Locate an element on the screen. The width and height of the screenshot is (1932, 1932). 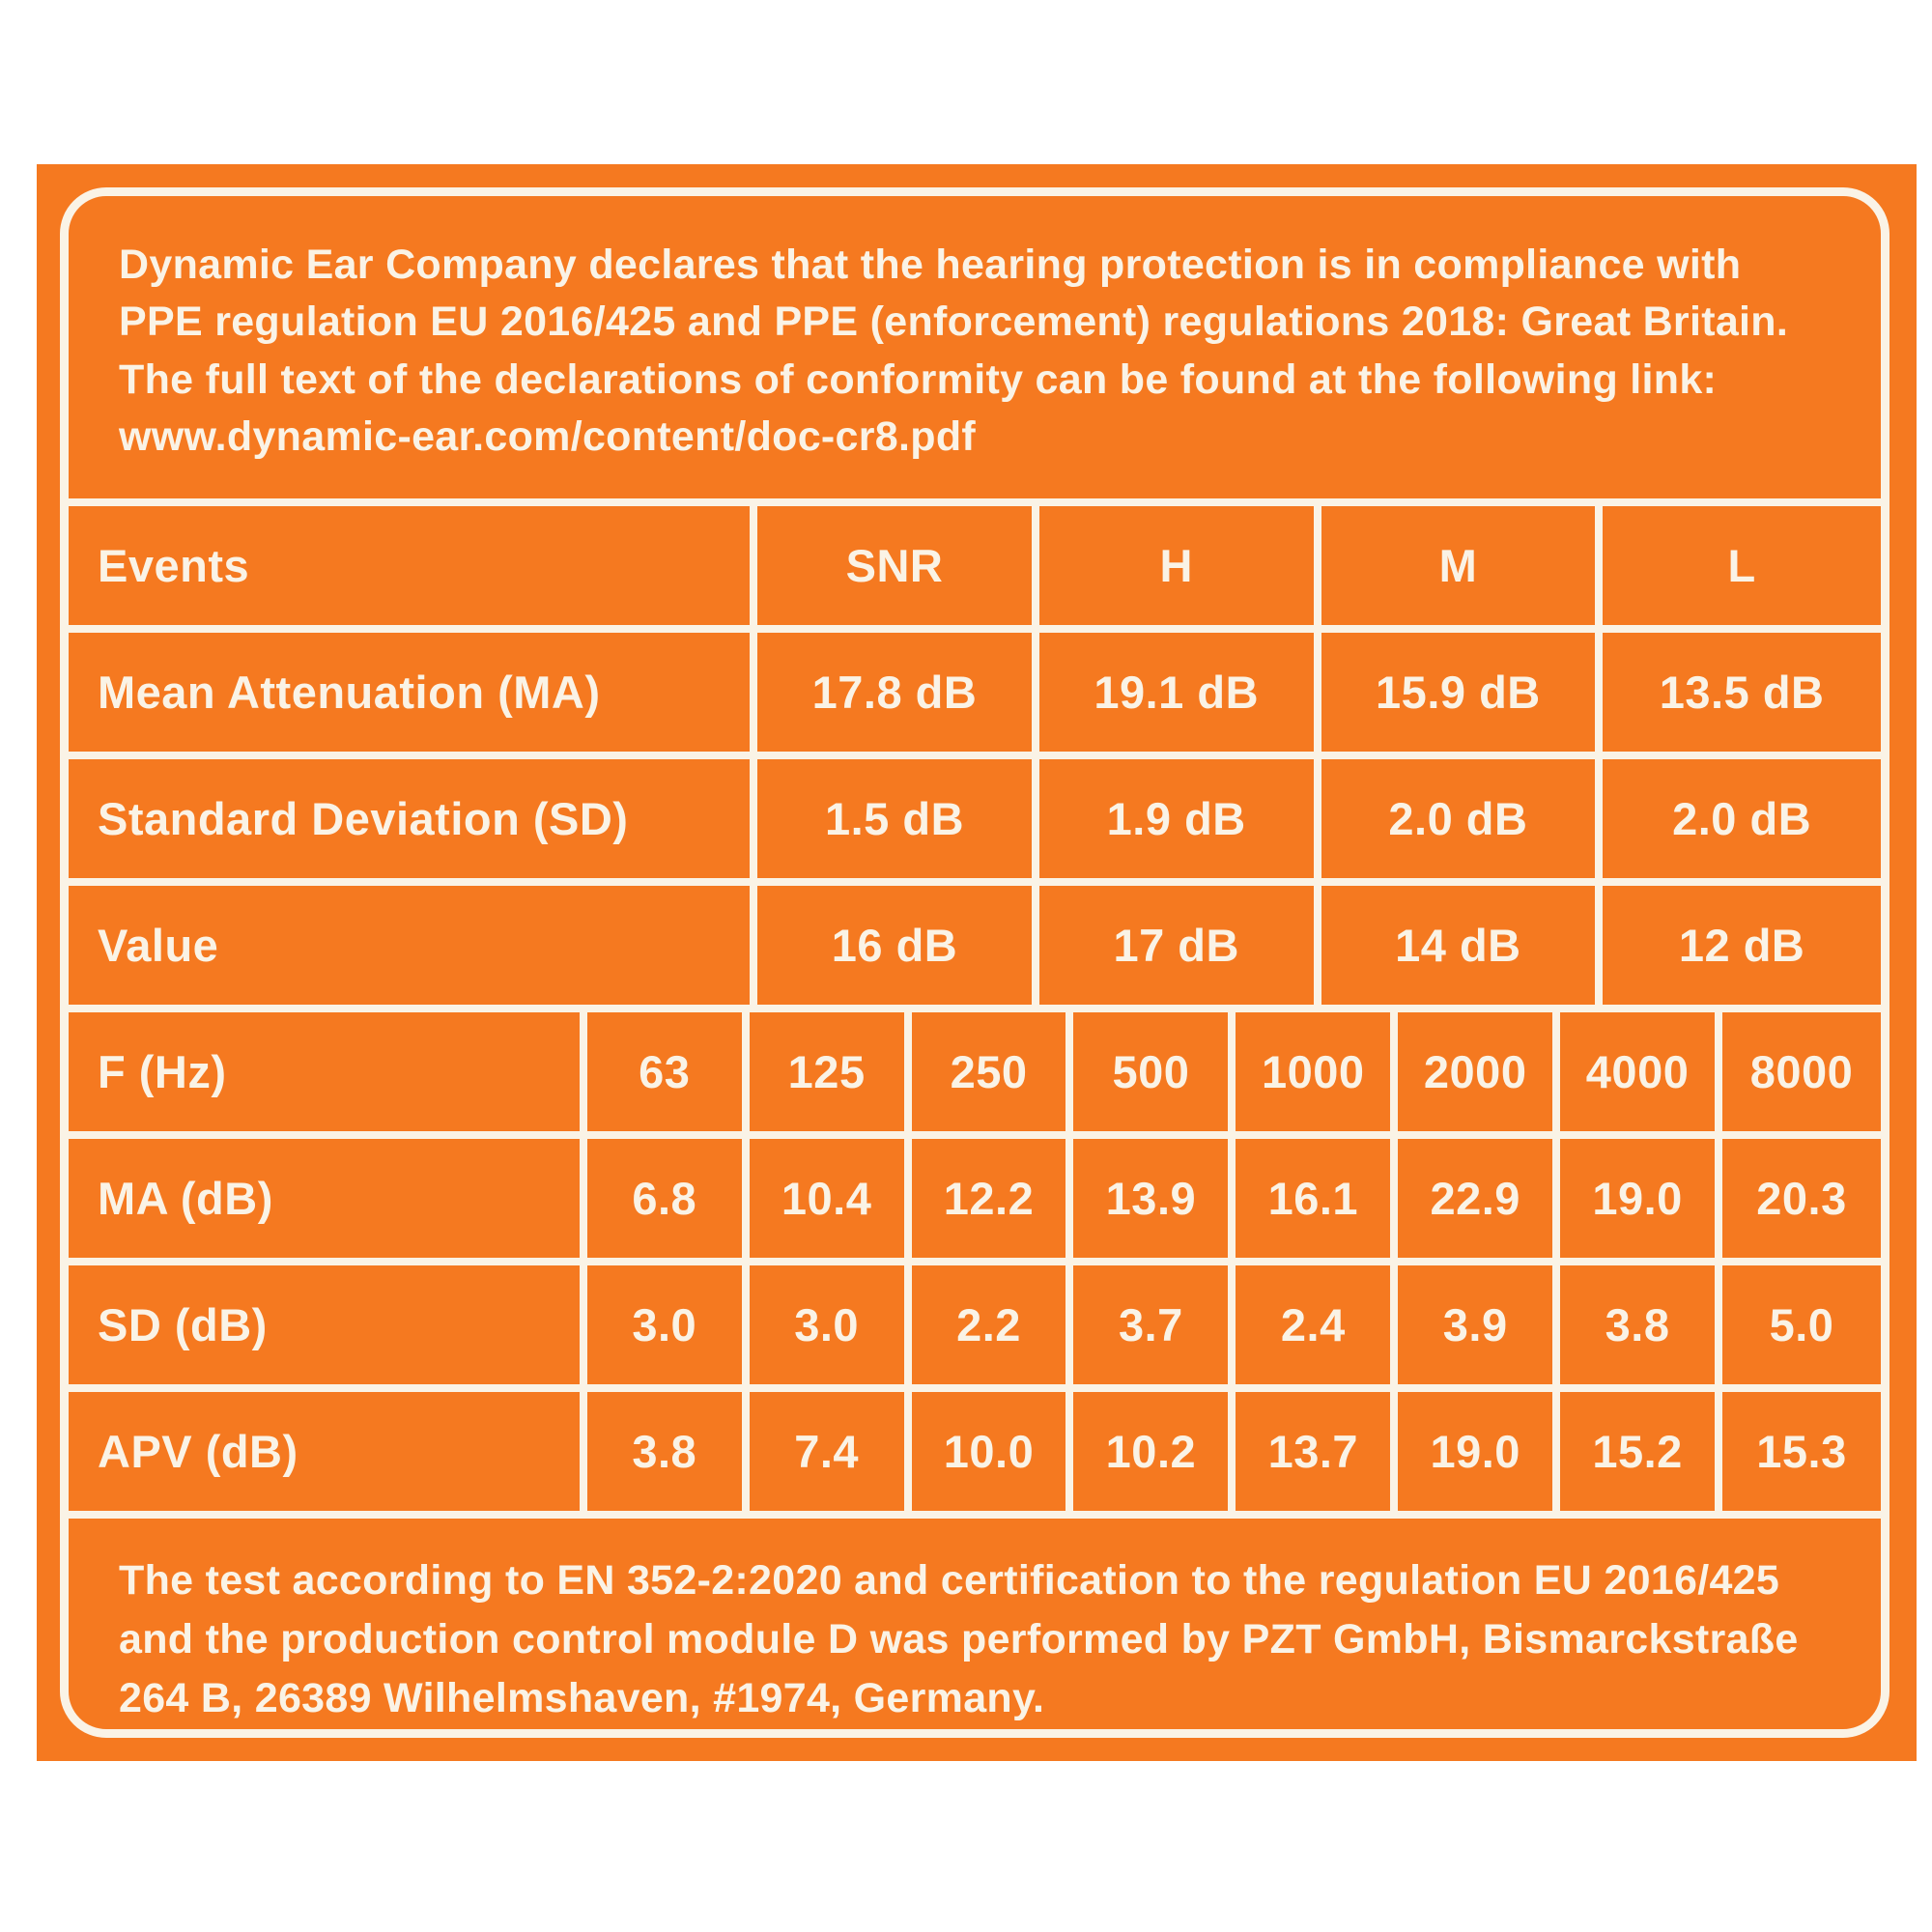
snr-column-header: SNR is located at coordinates (894, 566).